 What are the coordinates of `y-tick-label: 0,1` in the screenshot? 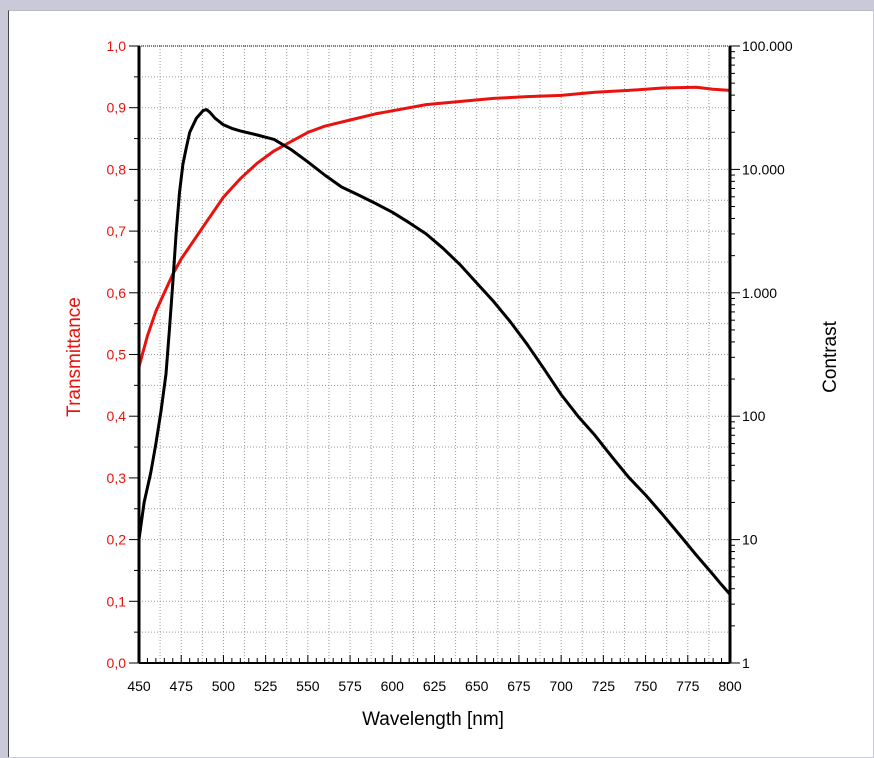 It's located at (117, 601).